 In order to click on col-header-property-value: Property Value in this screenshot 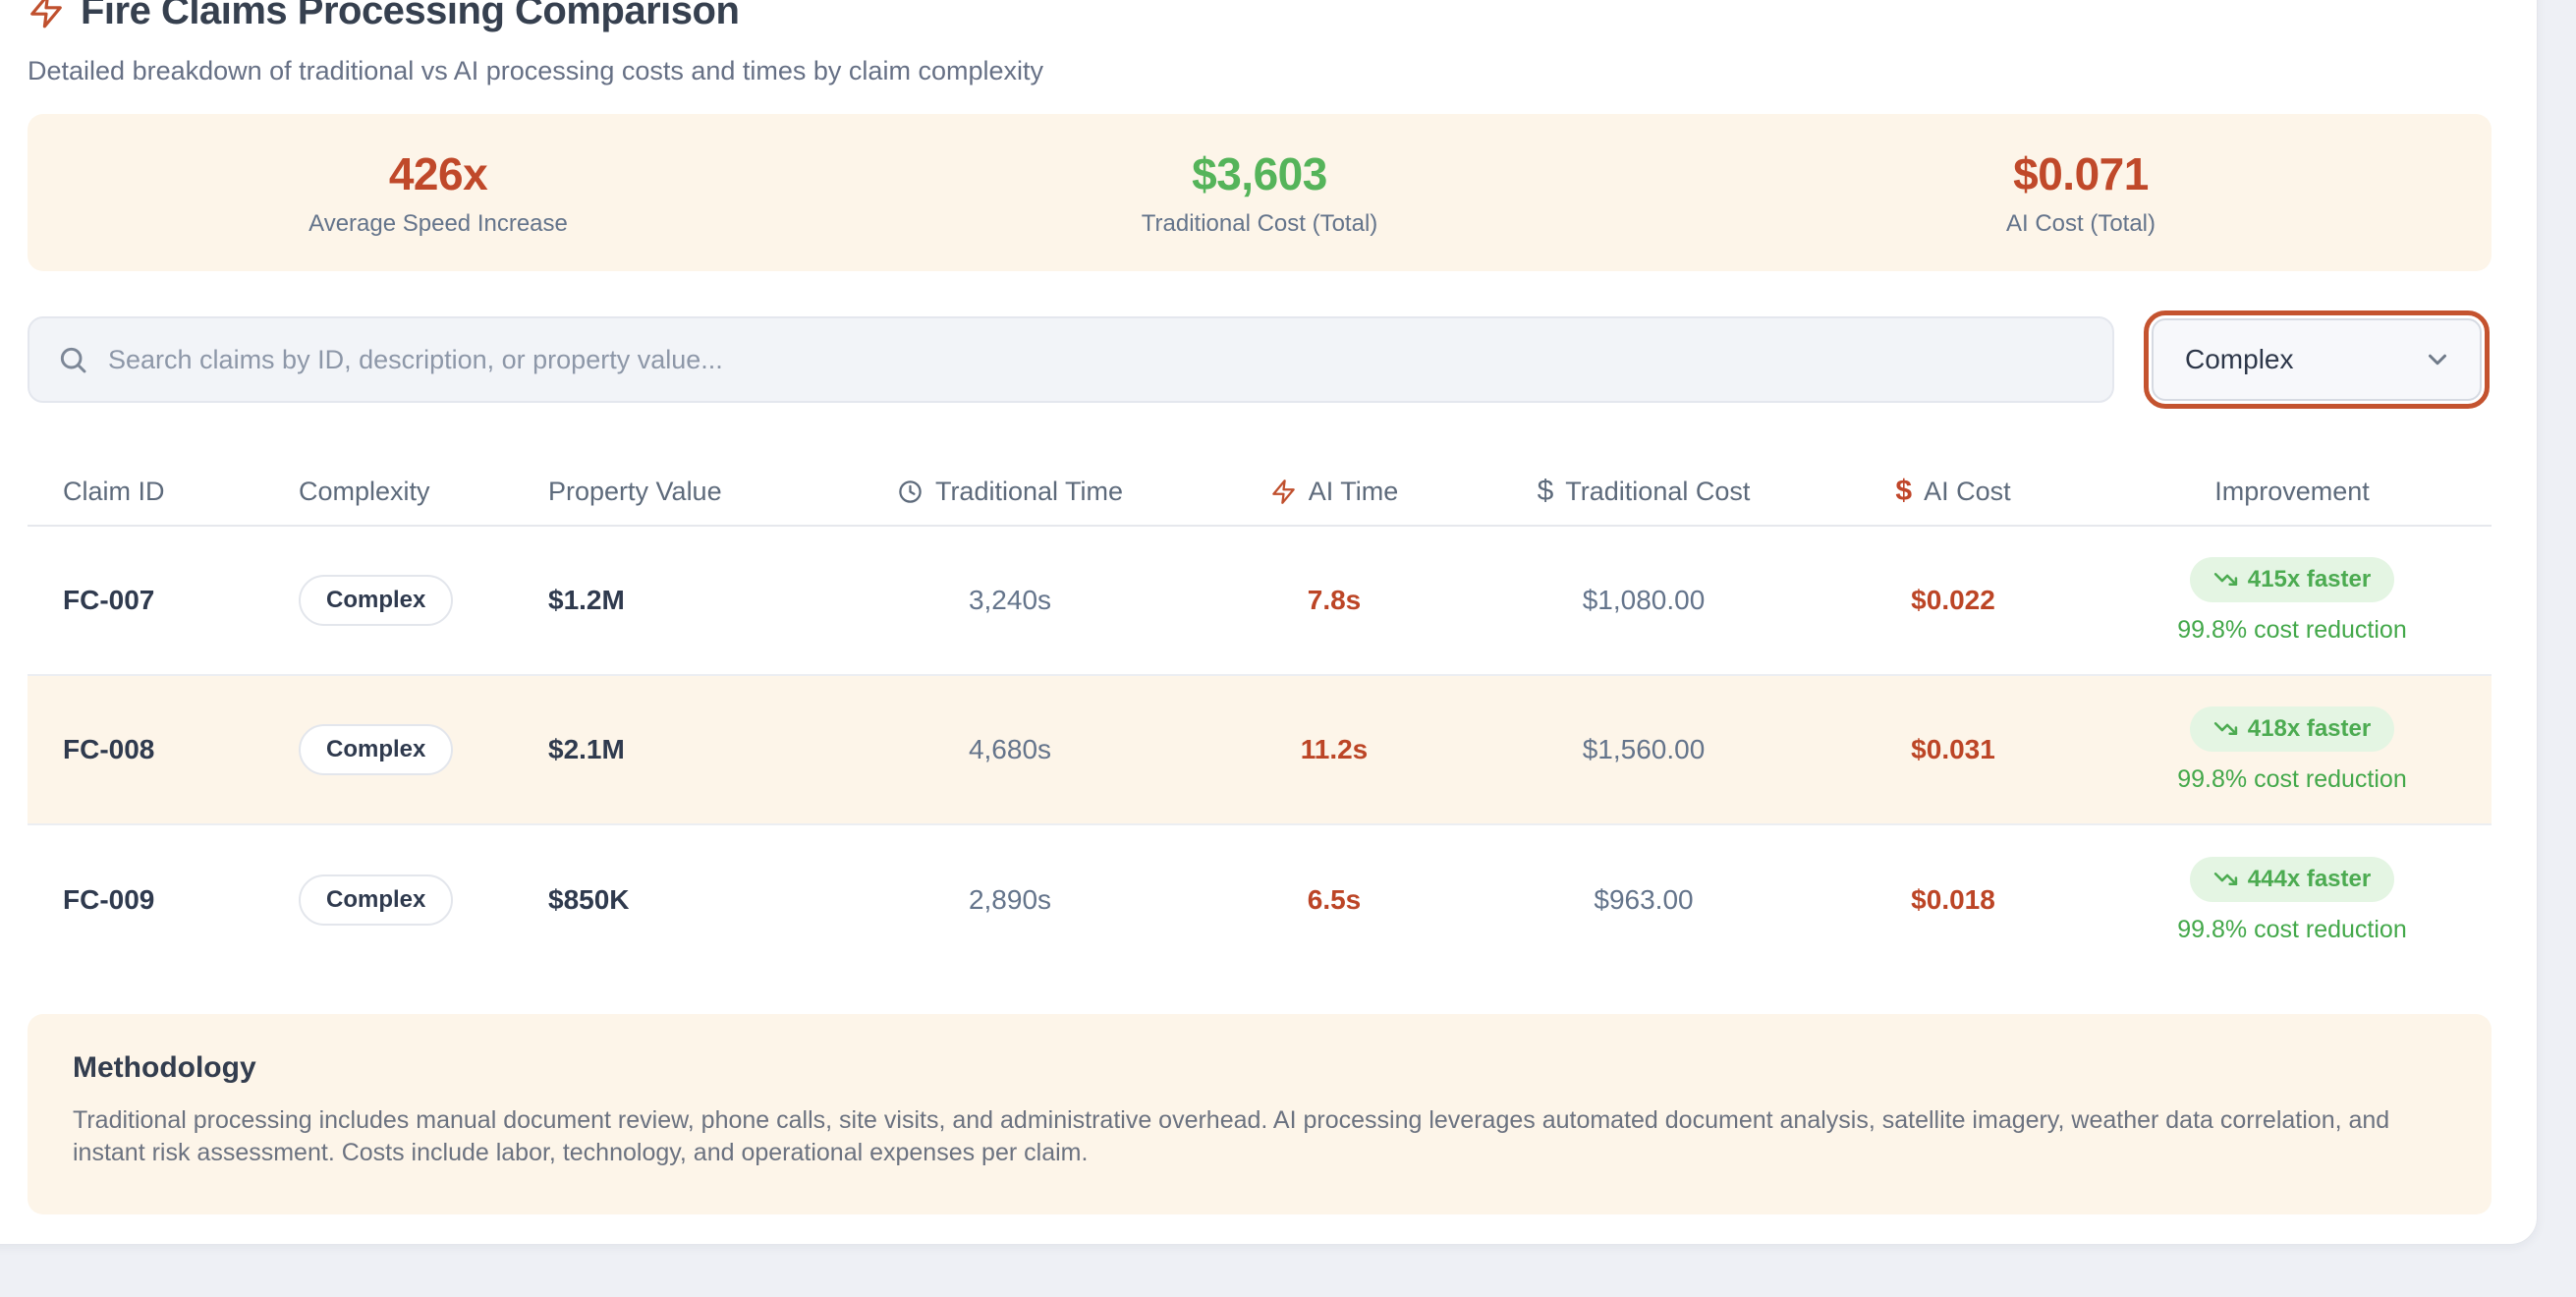, I will do `click(635, 491)`.